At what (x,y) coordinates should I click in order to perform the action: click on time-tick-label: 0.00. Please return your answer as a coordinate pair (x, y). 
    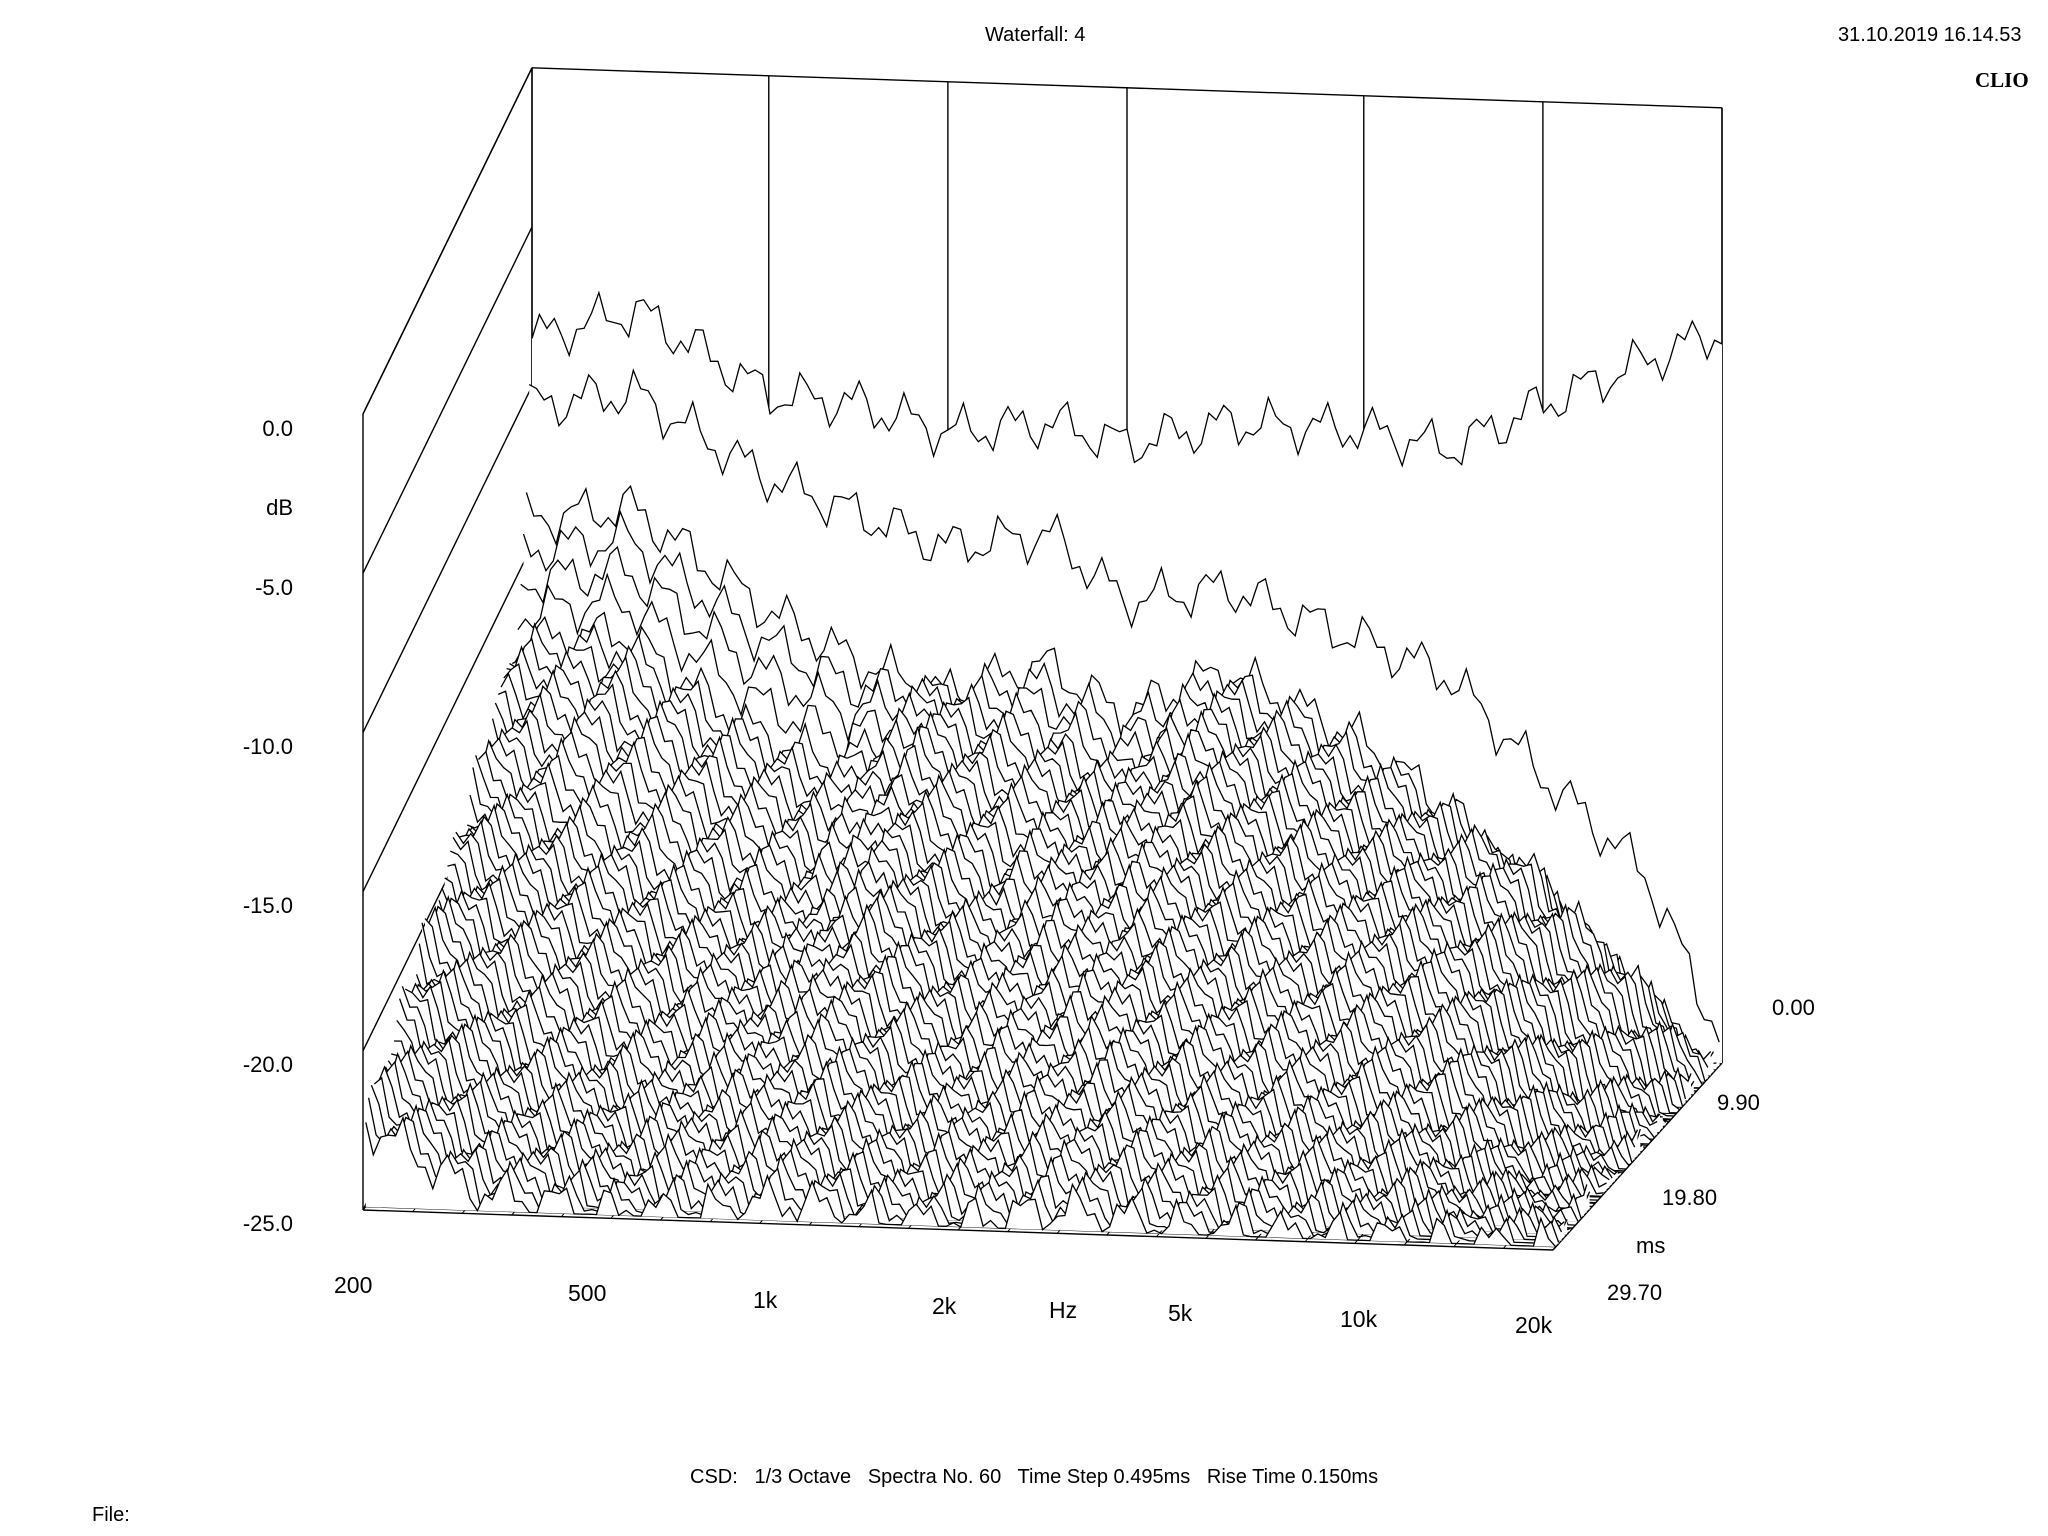
    Looking at the image, I should click on (1793, 1007).